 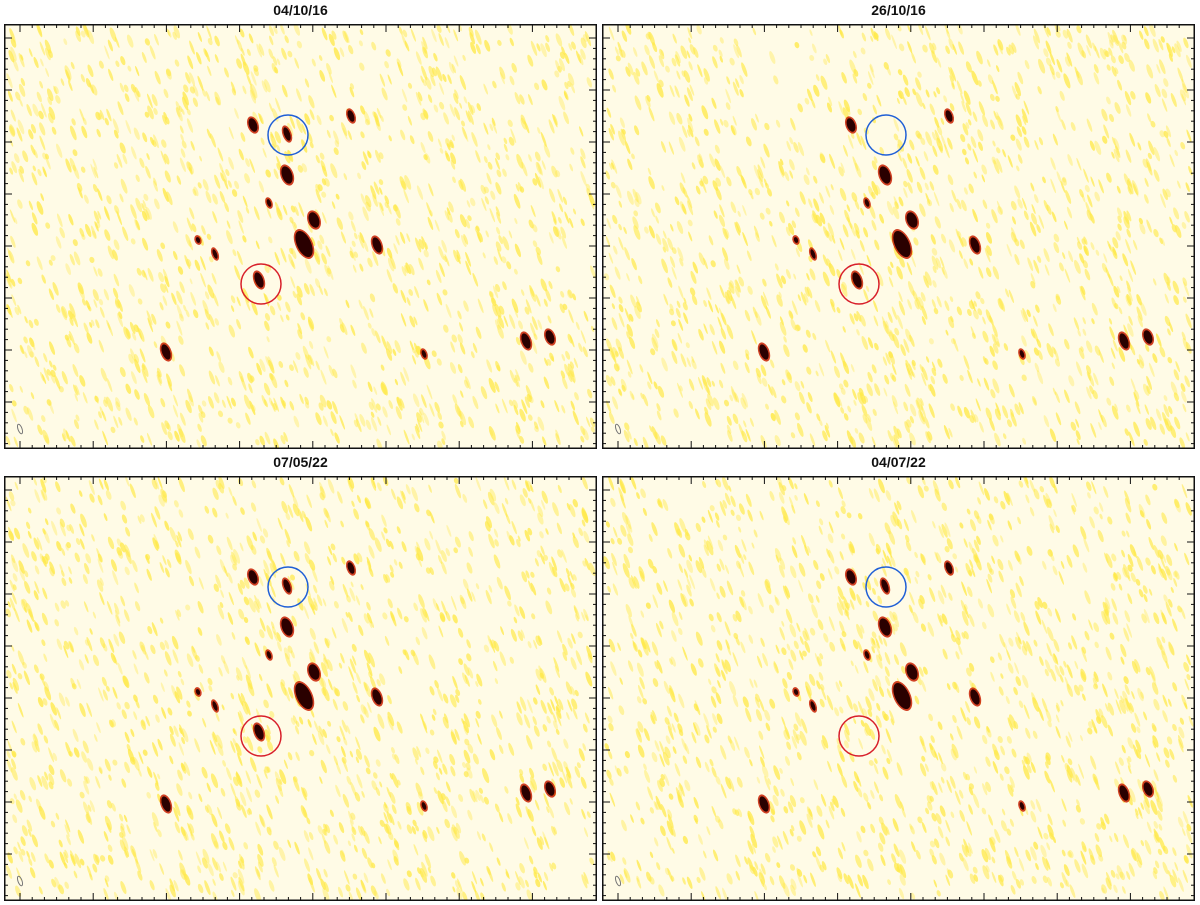 I want to click on panel-title: 26/10/16, so click(x=898, y=10).